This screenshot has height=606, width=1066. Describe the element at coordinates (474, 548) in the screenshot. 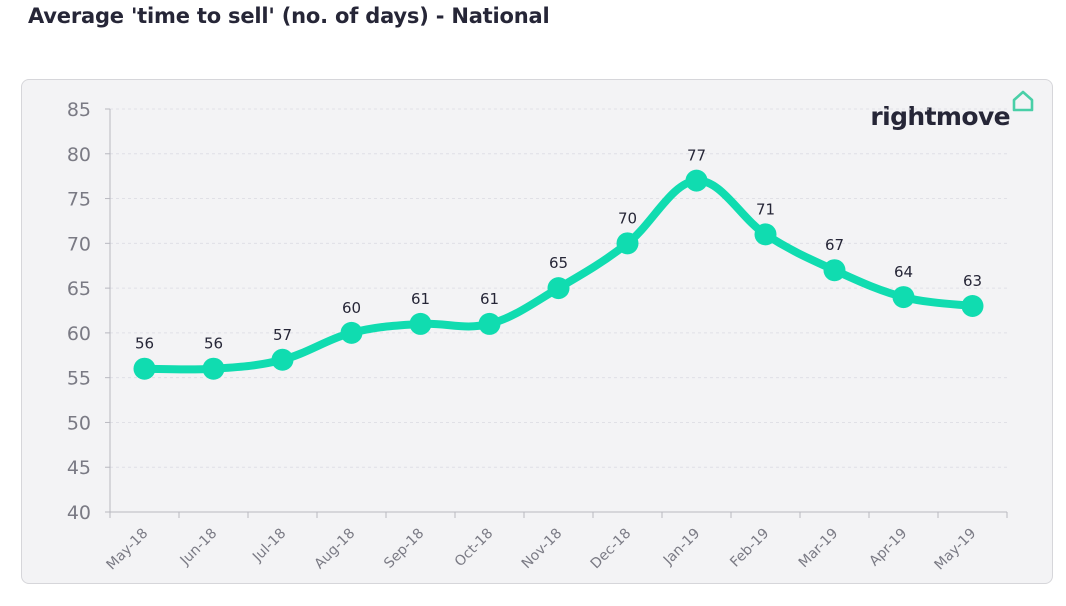

I see `x-tick-label: Oct-18` at that location.